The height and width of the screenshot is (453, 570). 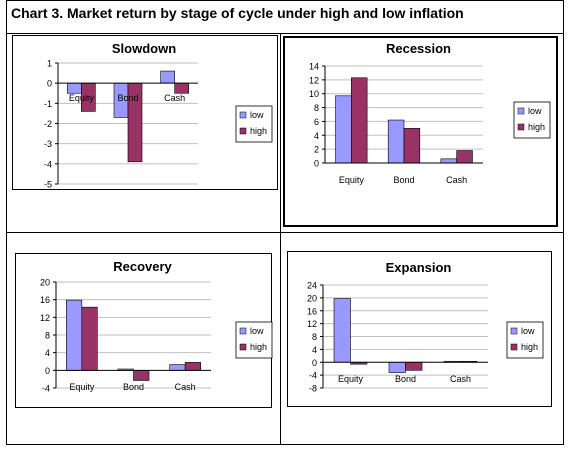 I want to click on y-tick-label: -8, so click(x=313, y=389).